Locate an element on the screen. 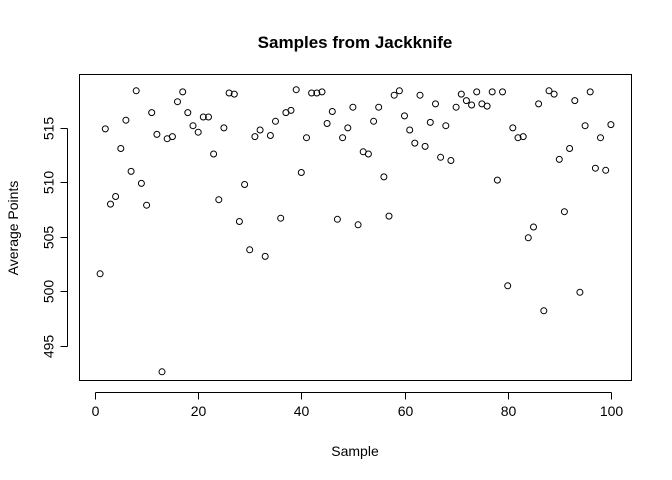 This screenshot has height=480, width=672. y-axis: 495 500 505 510 515 is located at coordinates (54, 238).